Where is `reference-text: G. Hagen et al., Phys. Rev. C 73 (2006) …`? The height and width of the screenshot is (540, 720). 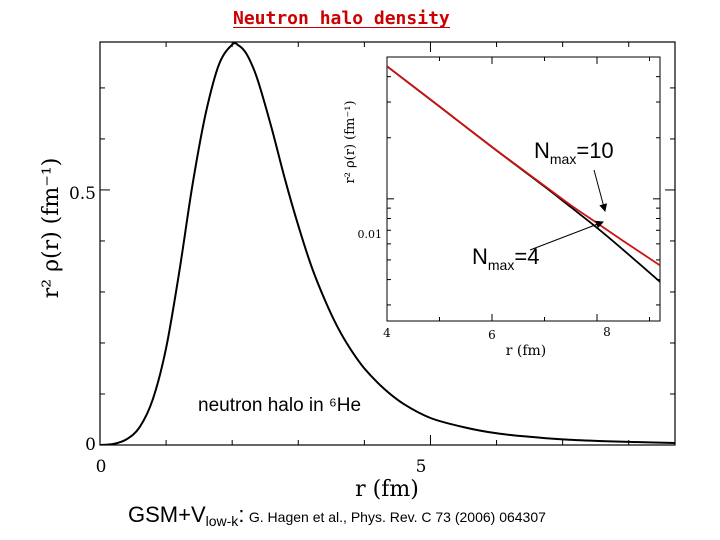
reference-text: G. Hagen et al., Phys. Rev. C 73 (2006) … is located at coordinates (397, 517).